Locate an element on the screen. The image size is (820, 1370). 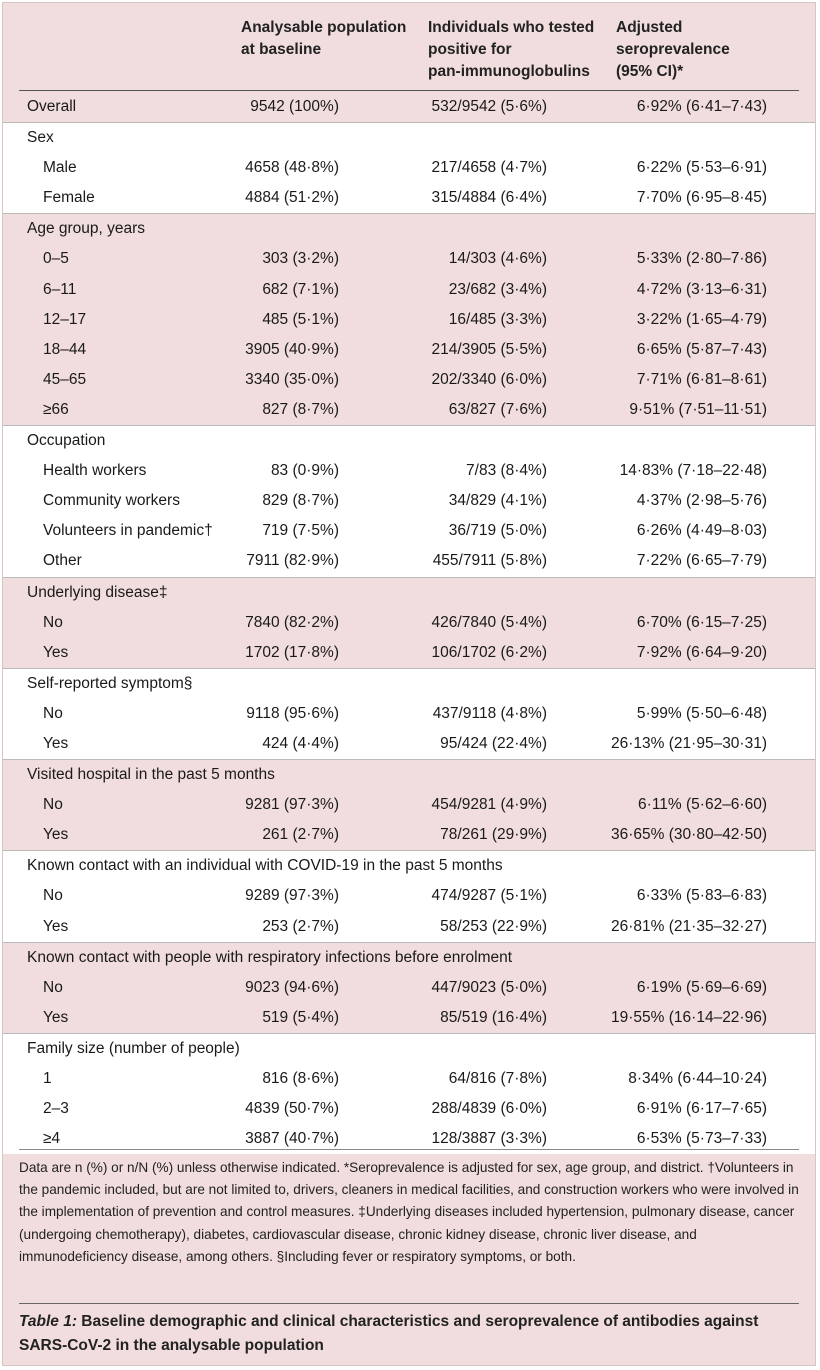
row-label: 12–17 is located at coordinates (65, 319).